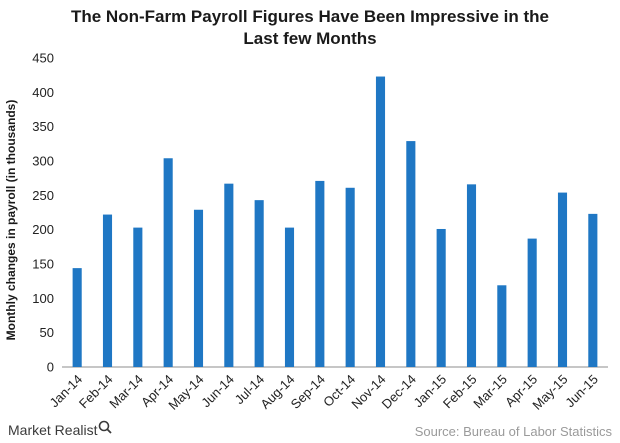  I want to click on x-tick-label: Mar-15, so click(490, 392).